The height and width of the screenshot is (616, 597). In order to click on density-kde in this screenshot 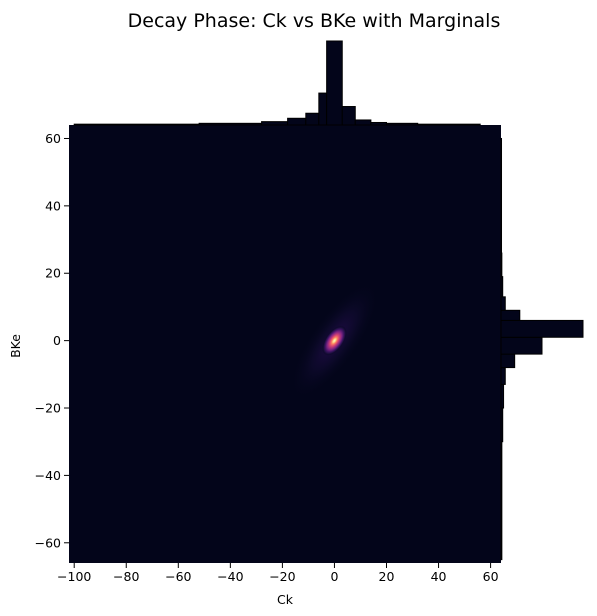, I will do `click(334, 340)`.